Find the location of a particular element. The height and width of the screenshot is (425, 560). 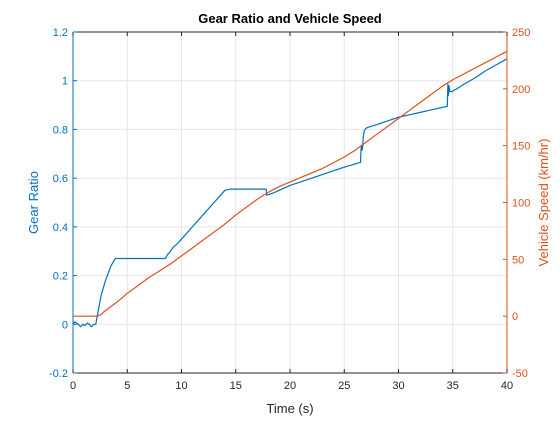

y-left-tick-label: 1.2 is located at coordinates (60, 33).